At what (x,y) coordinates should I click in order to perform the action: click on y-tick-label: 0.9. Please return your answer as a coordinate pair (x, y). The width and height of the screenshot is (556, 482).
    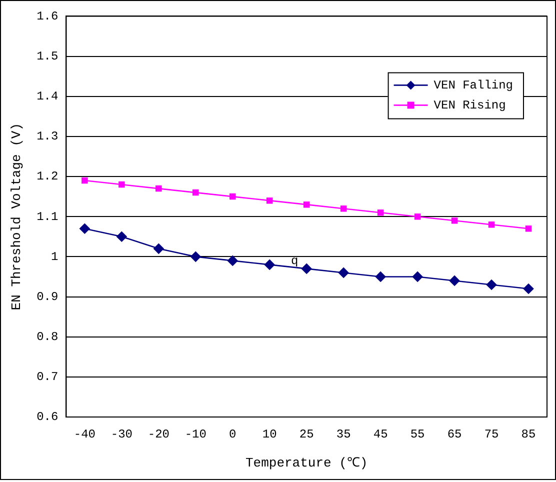
    Looking at the image, I should click on (47, 297).